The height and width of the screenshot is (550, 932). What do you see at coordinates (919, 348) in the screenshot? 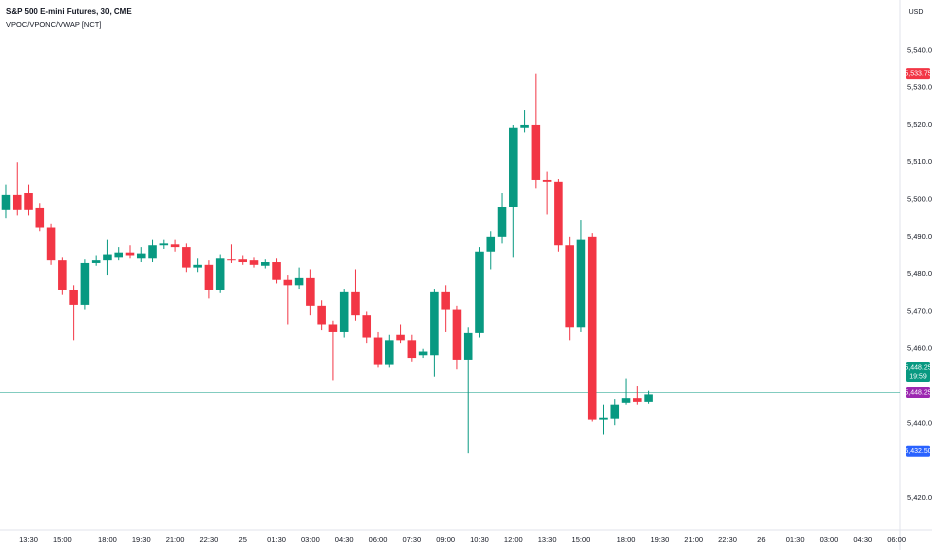
I see `y-tick-label: 5,460.00` at bounding box center [919, 348].